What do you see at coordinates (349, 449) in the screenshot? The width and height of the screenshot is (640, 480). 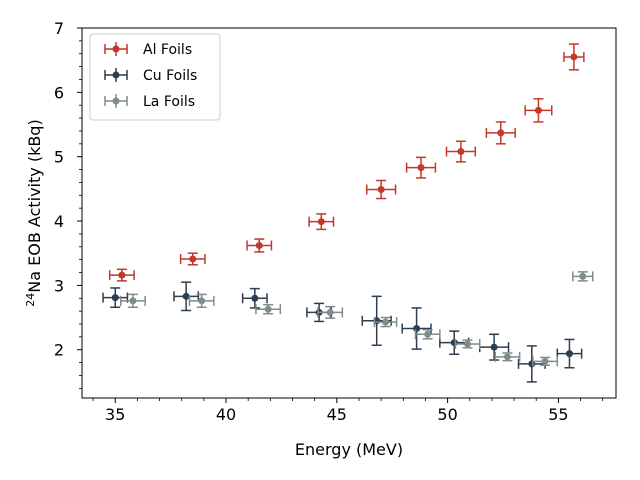 I see `x-axis-label: Energy (MeV)` at bounding box center [349, 449].